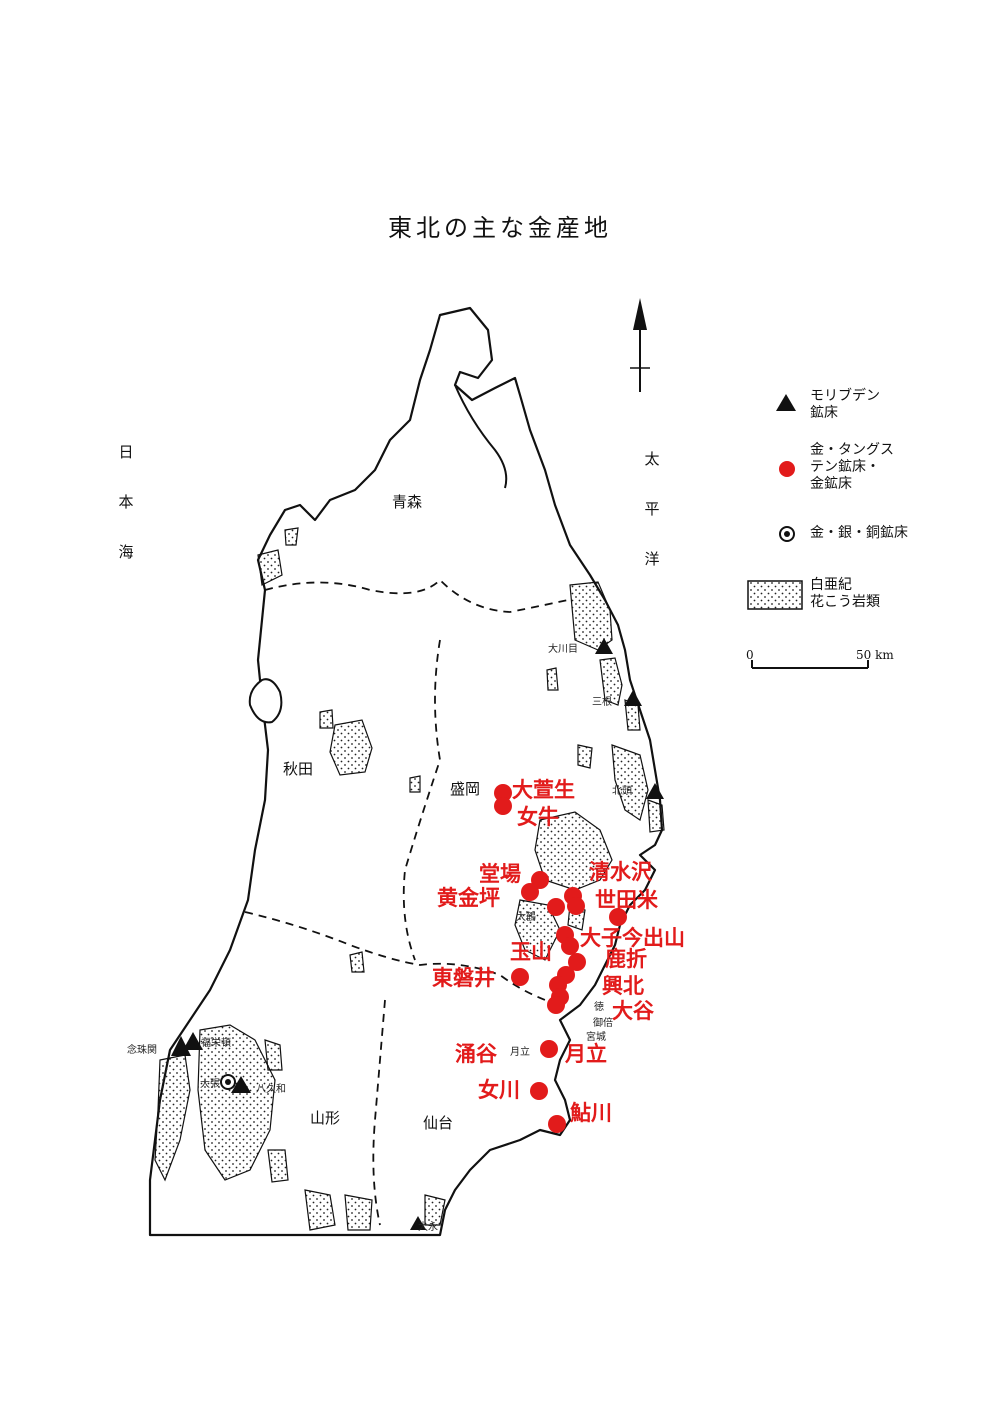 This screenshot has width=1000, height=1415. I want to click on mine-label-tsukidate: 月立, so click(586, 1054).